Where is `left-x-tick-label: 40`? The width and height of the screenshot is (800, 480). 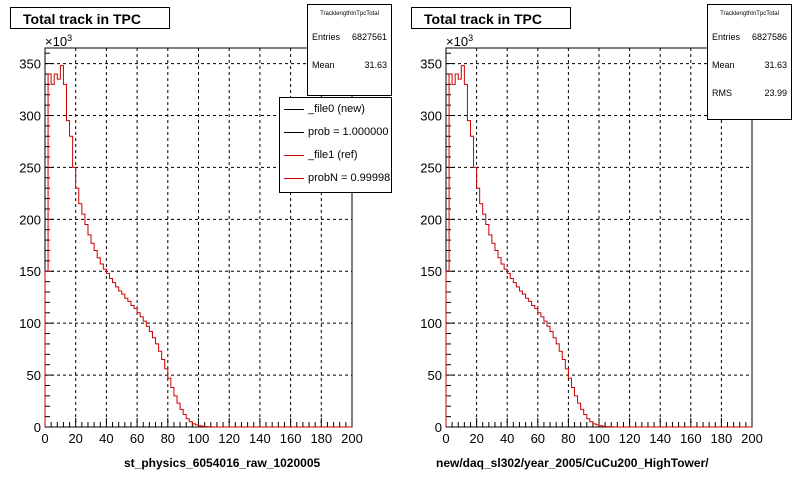 left-x-tick-label: 40 is located at coordinates (106, 438).